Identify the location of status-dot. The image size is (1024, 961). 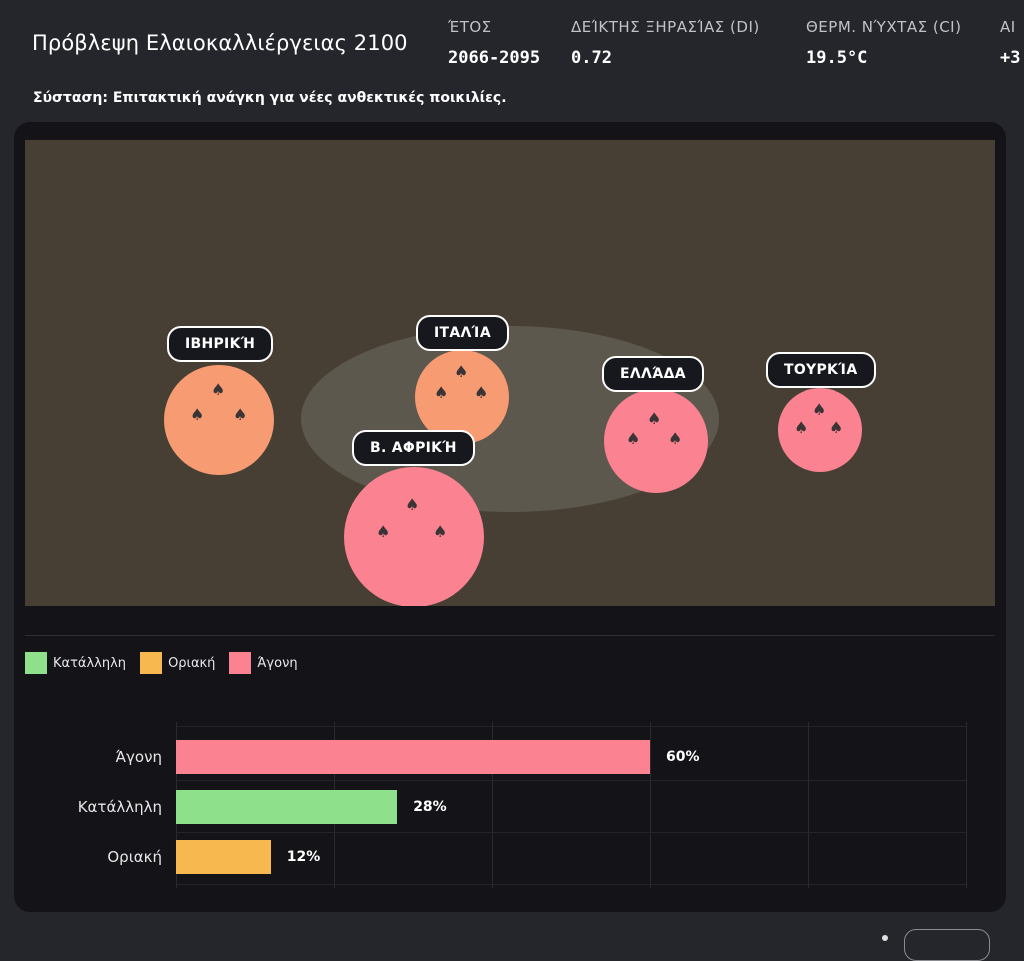
(885, 938).